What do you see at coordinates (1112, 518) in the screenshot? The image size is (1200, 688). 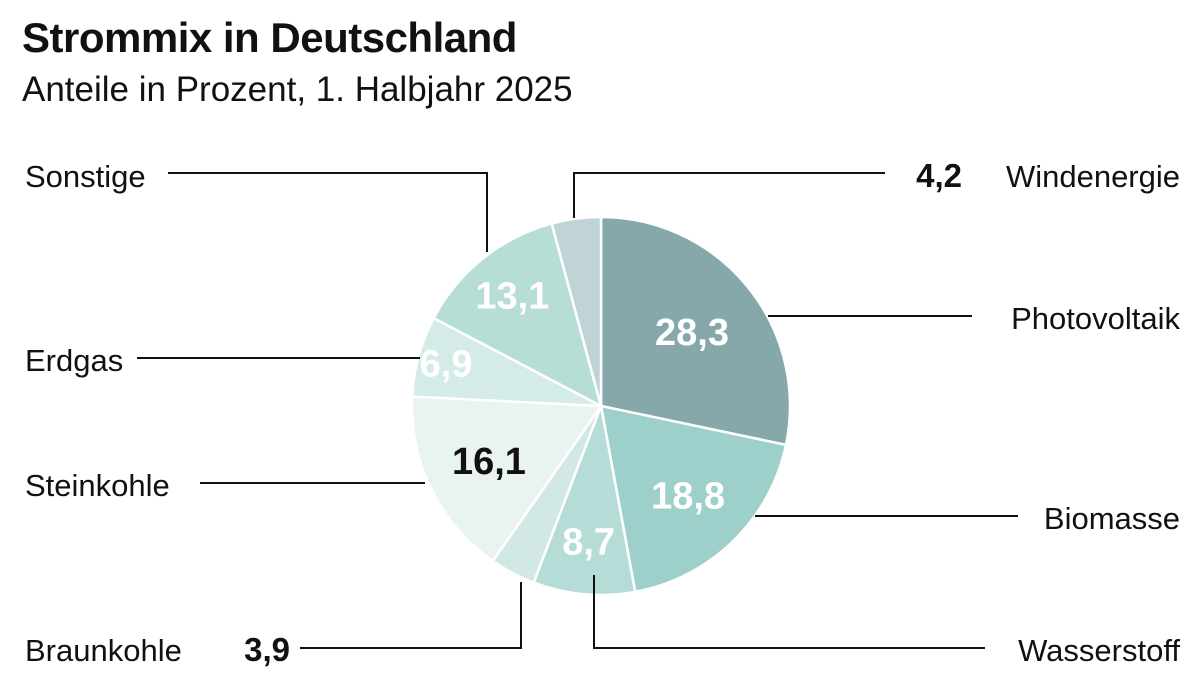 I see `slice-label-biomasse: Biomasse` at bounding box center [1112, 518].